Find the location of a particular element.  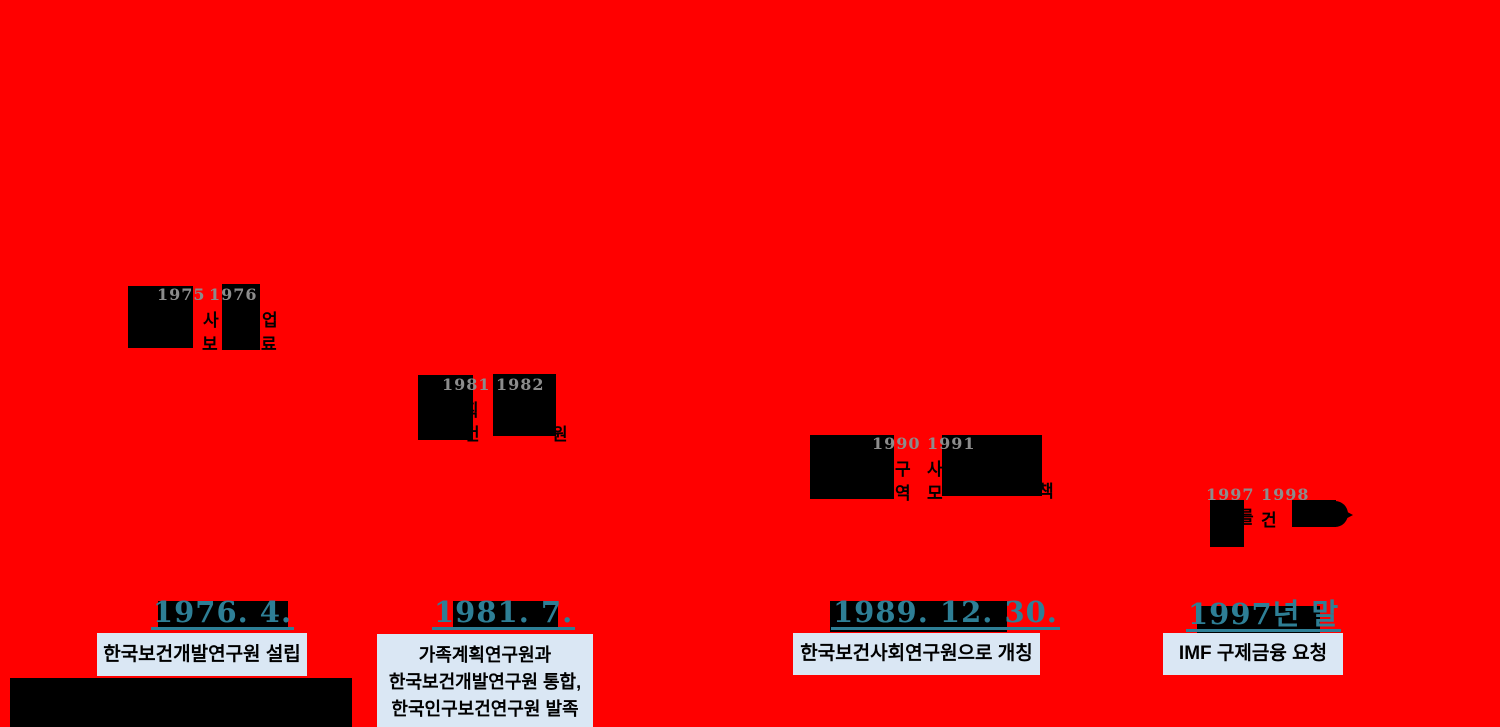

timeline-date-heading: 1981. 7. is located at coordinates (504, 614).